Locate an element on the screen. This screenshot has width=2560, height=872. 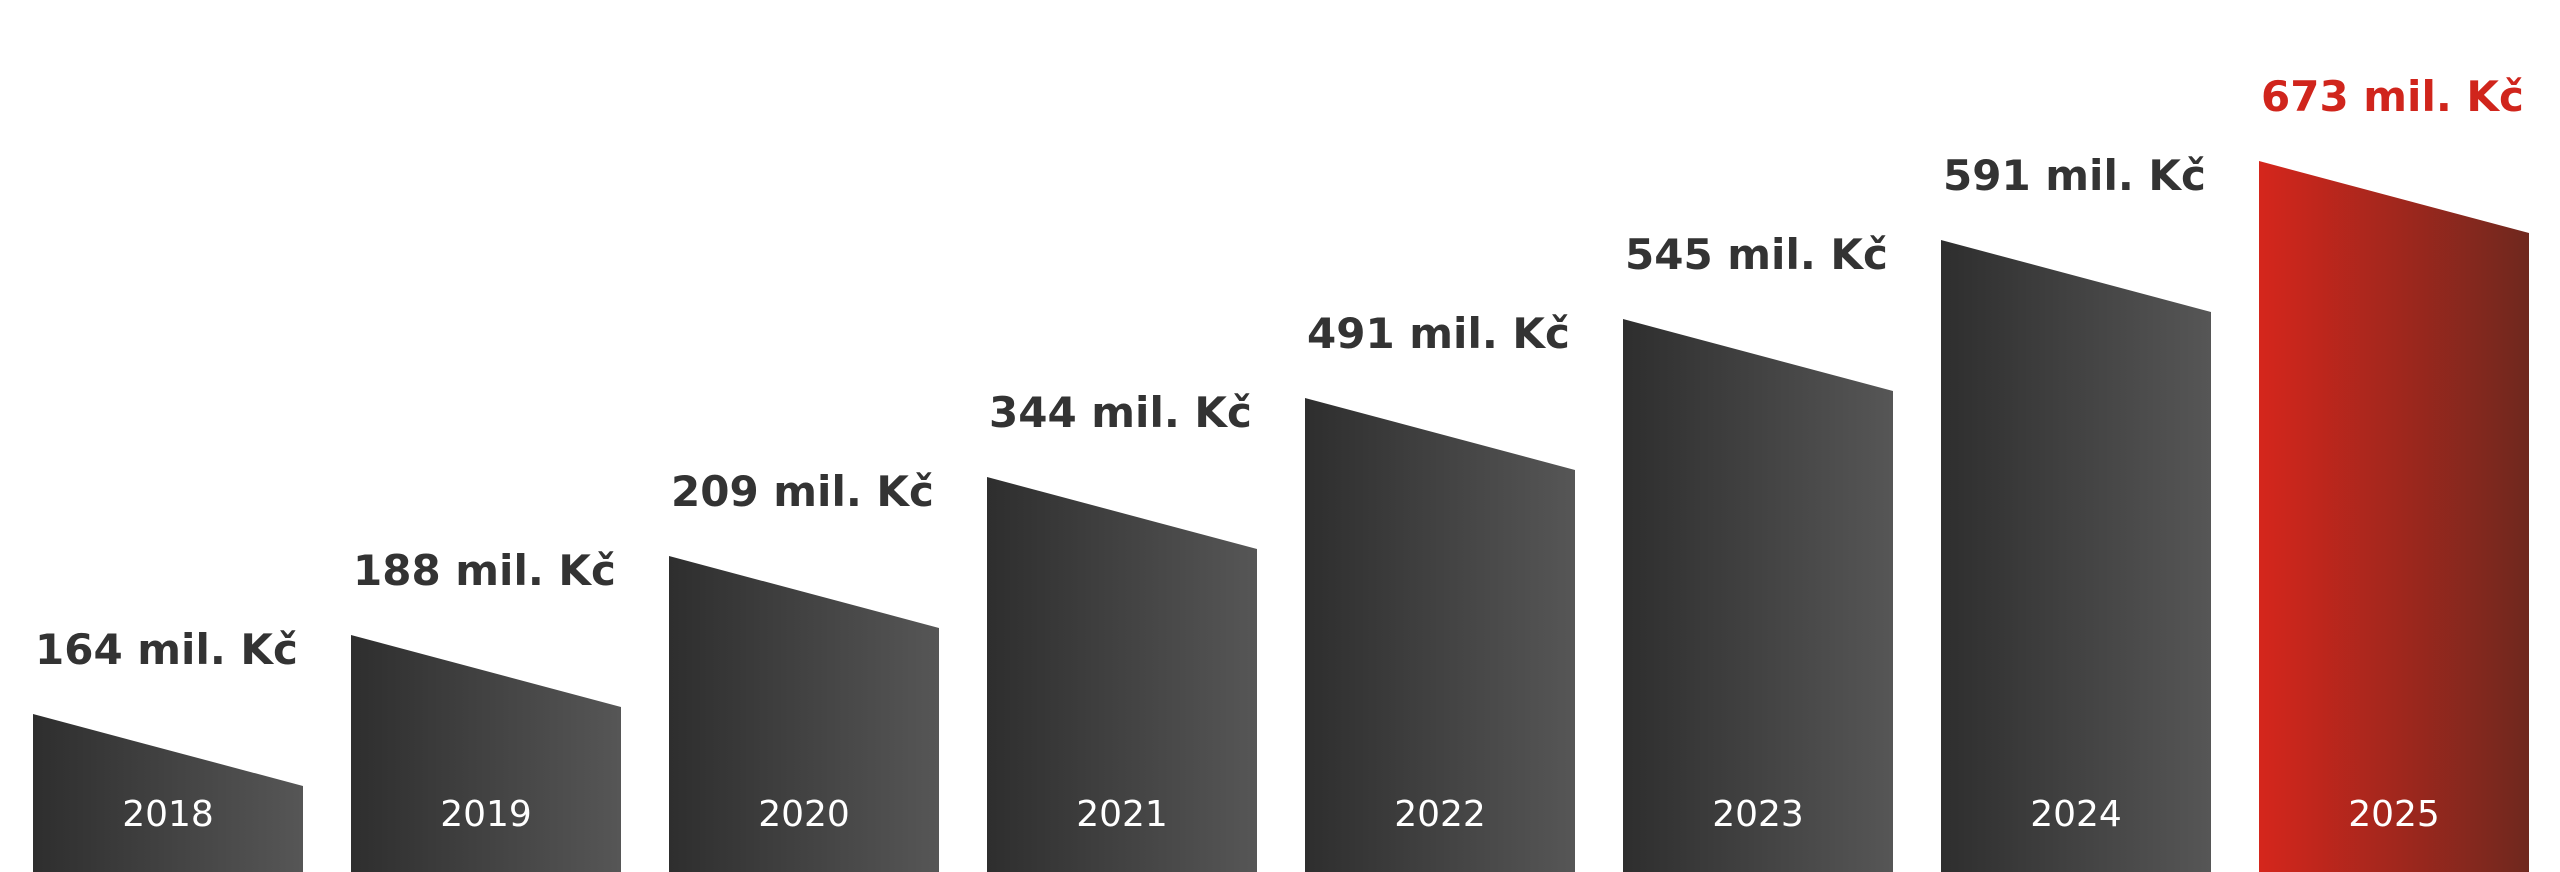
value-label-2024: 591 mil. Kč is located at coordinates (2074, 175).